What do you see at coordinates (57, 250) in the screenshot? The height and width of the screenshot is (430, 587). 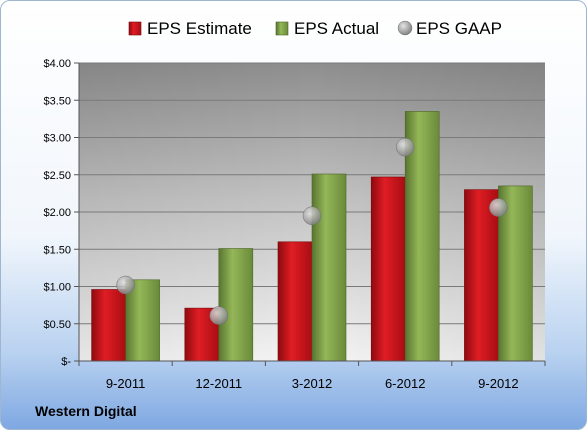 I see `y-tick-label: $1.50` at bounding box center [57, 250].